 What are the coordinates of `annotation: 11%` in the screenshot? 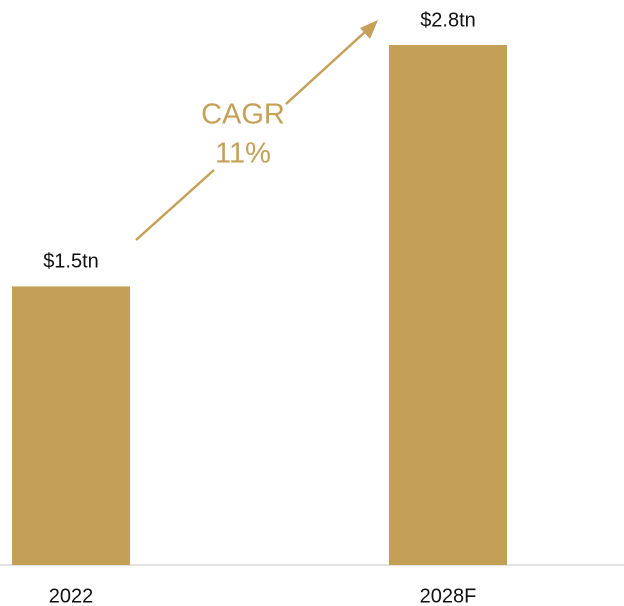 It's located at (243, 154).